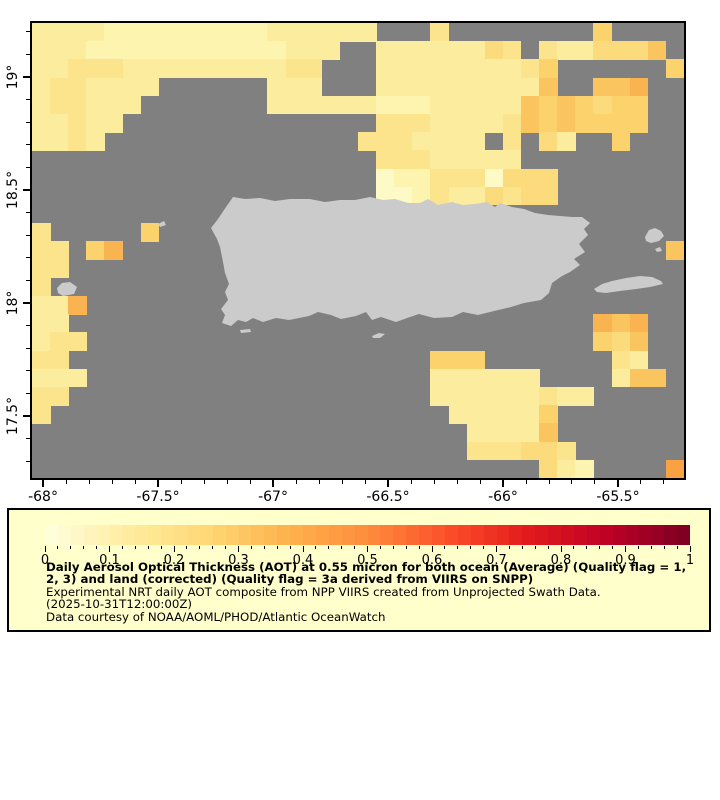 This screenshot has width=720, height=800. Describe the element at coordinates (400, 261) in the screenshot. I see `puerto-rico` at that location.